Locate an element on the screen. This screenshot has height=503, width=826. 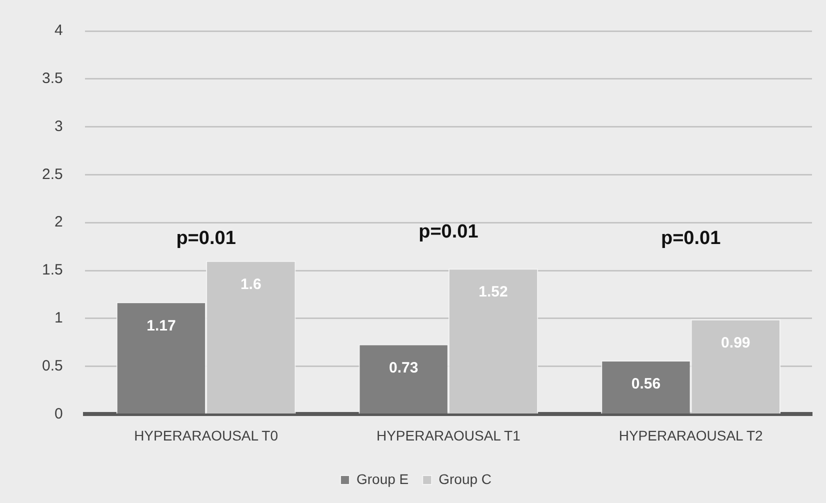
legend-label: Group C is located at coordinates (465, 478).